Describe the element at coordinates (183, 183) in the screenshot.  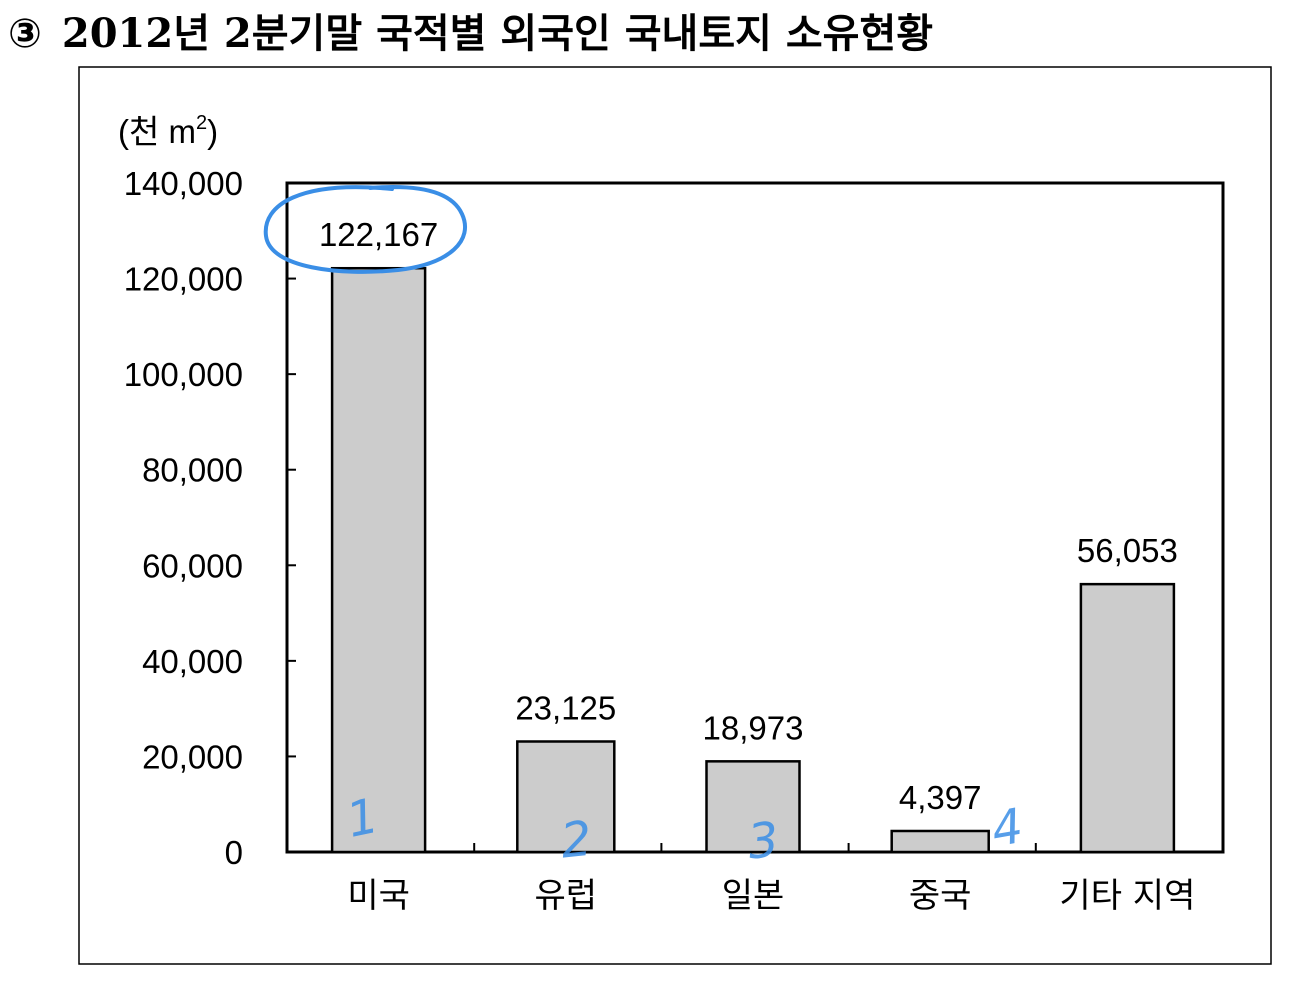
I see `y-tick-label: 140,000` at that location.